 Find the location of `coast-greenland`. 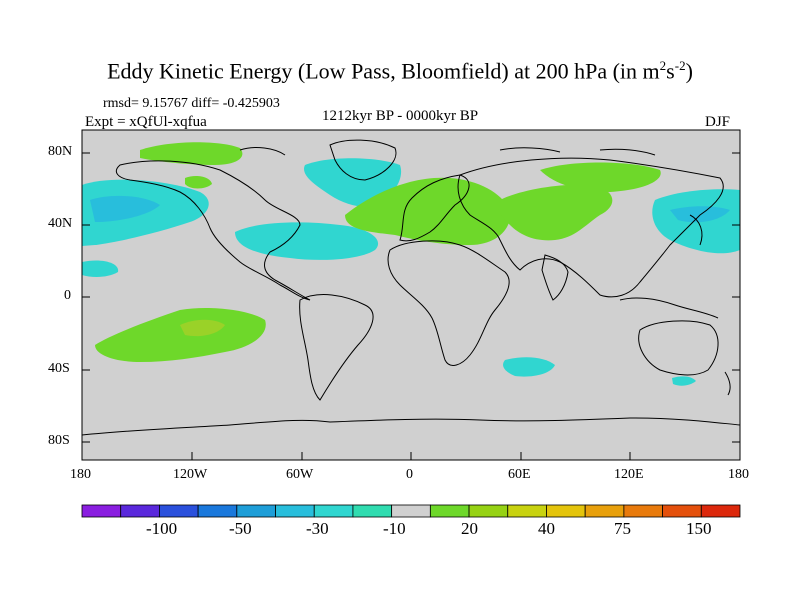

coast-greenland is located at coordinates (363, 160).